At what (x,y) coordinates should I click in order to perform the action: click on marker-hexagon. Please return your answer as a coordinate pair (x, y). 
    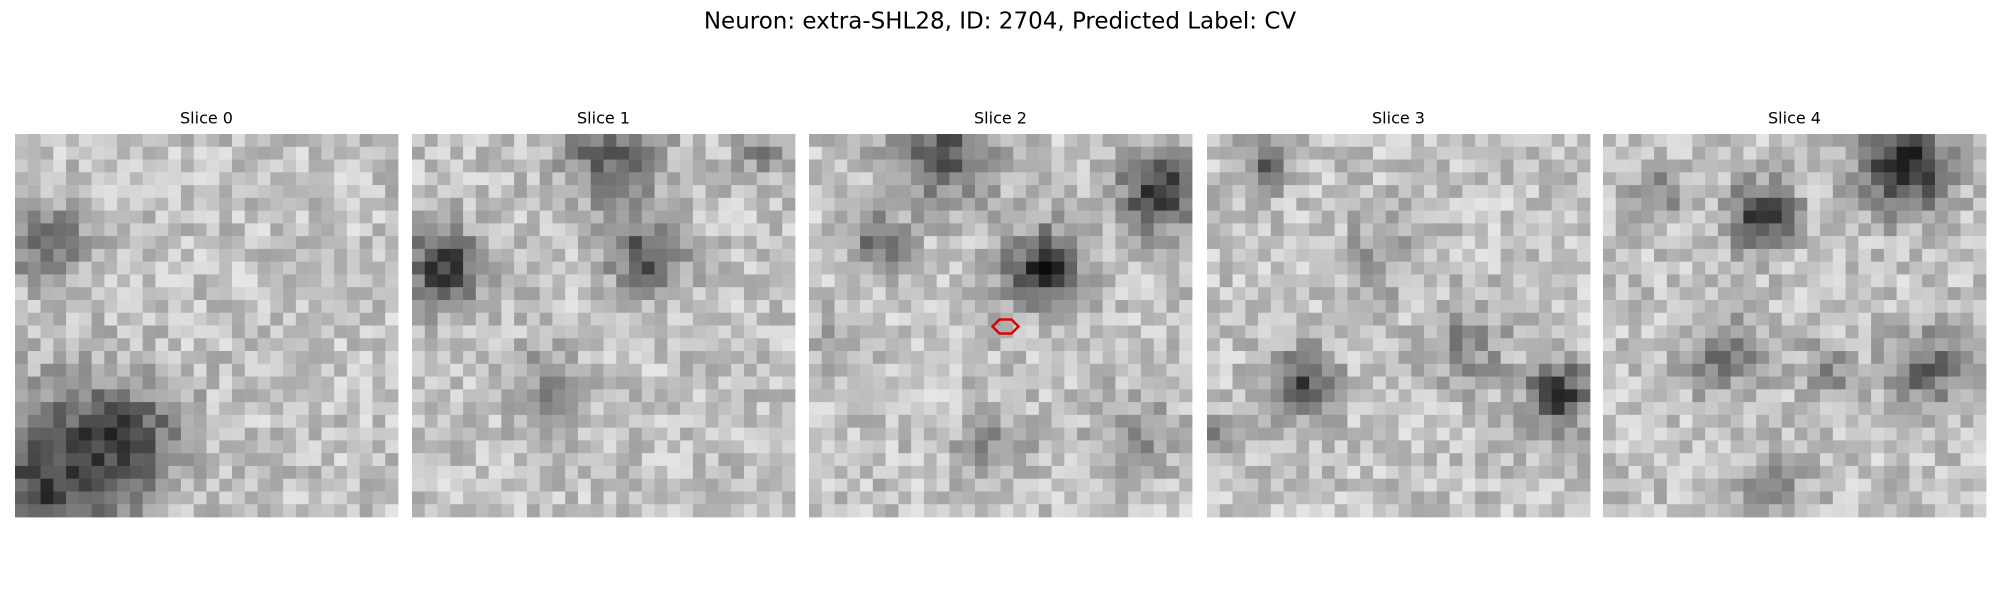
    Looking at the image, I should click on (1005, 326).